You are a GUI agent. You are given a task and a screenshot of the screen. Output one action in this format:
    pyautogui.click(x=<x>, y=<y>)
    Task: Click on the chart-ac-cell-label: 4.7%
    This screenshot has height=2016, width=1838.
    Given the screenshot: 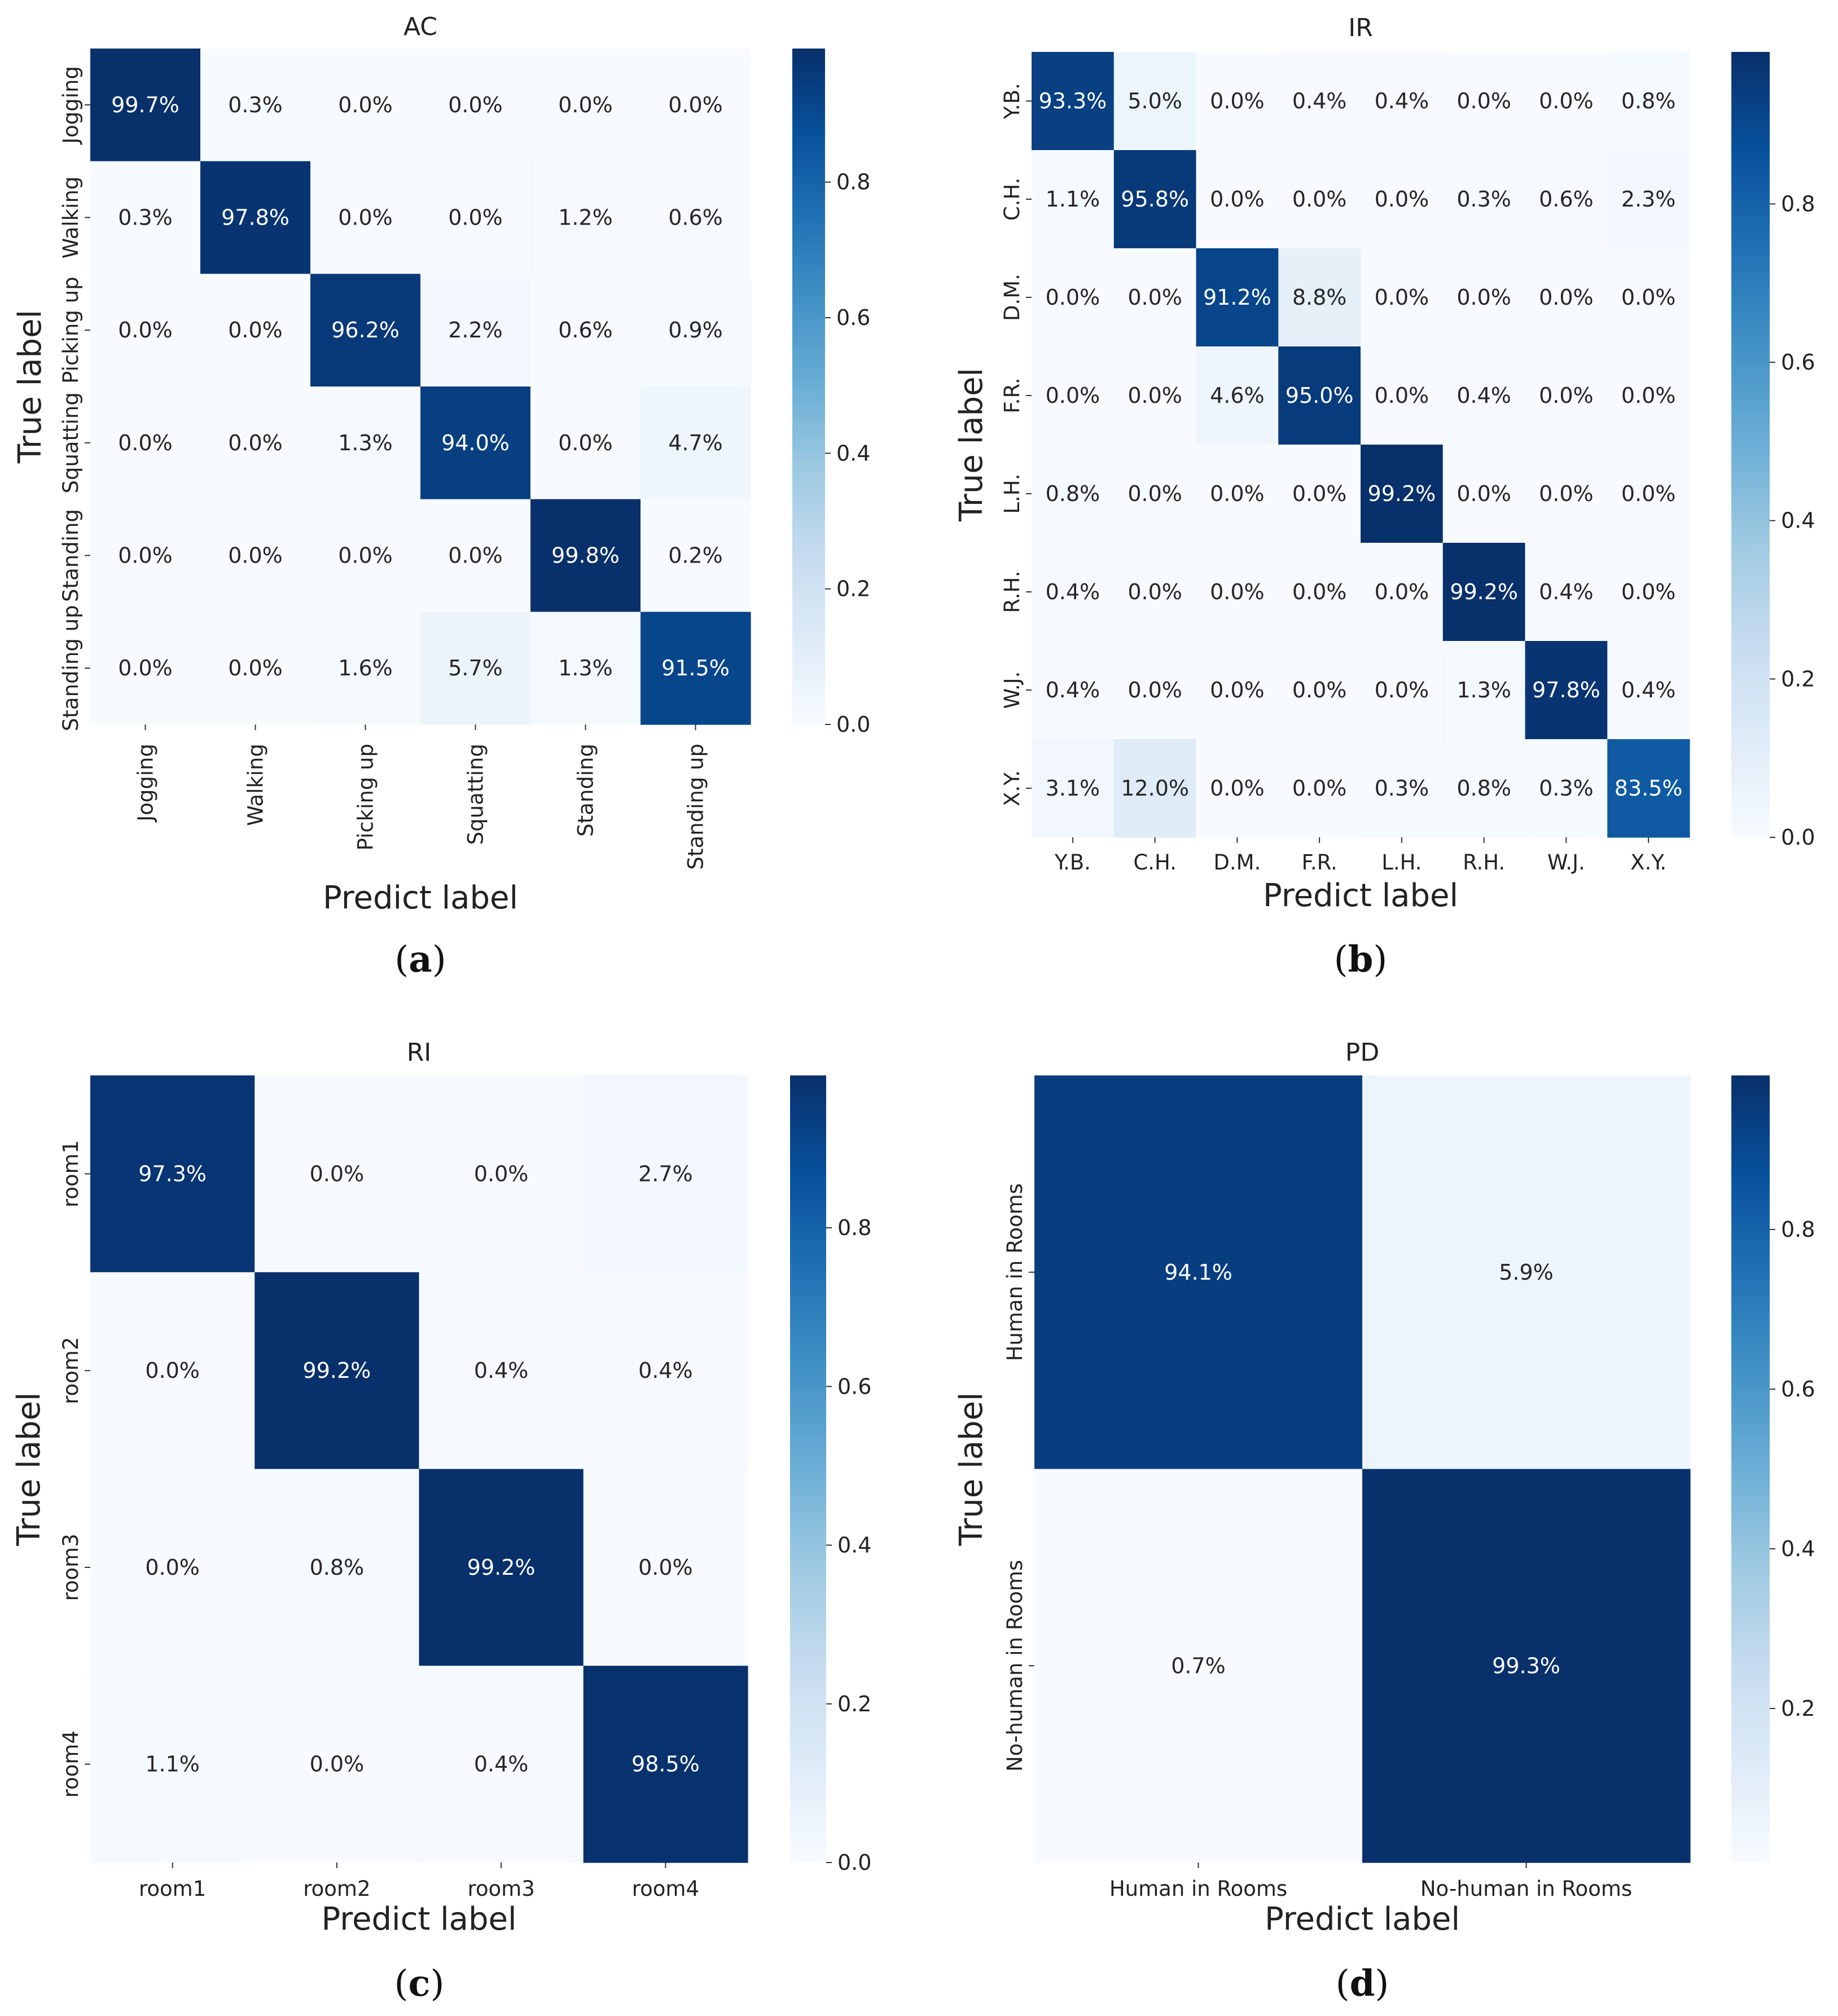 What is the action you would take?
    pyautogui.click(x=695, y=443)
    